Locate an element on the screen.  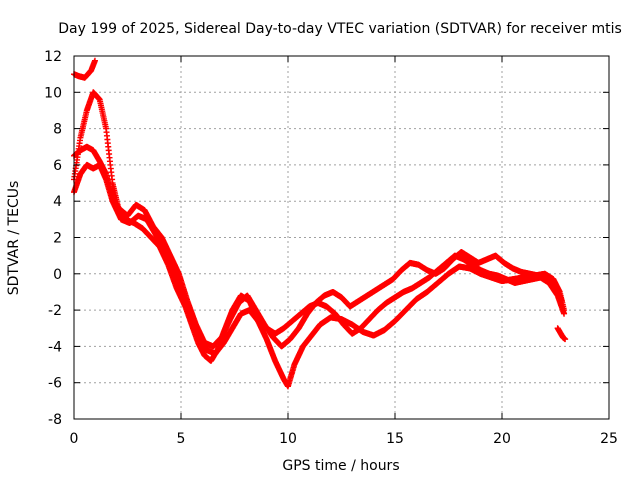
y-tick-label: -8 is located at coordinates (55, 420).